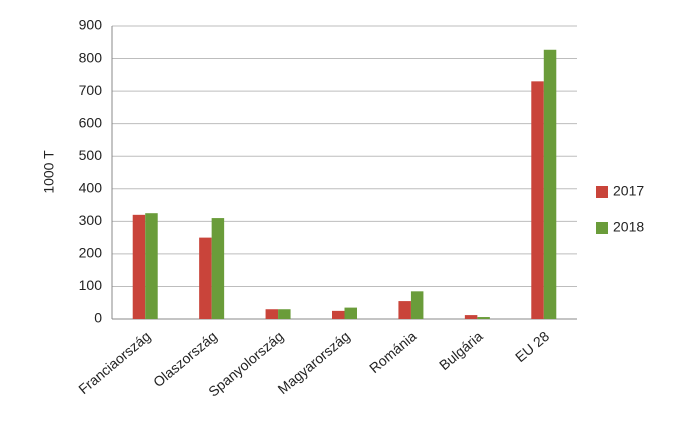  I want to click on y-tick-label: 600, so click(91, 122).